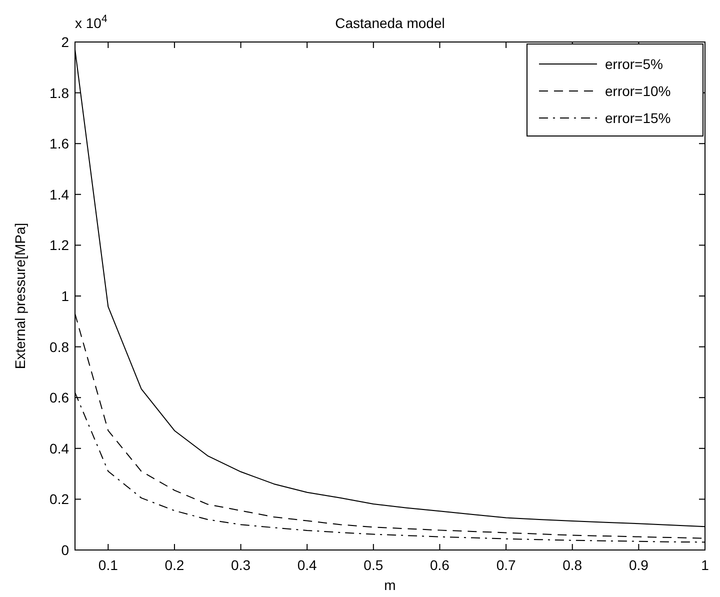 This screenshot has height=597, width=720. What do you see at coordinates (174, 565) in the screenshot?
I see `x-tick-label: 0.2` at bounding box center [174, 565].